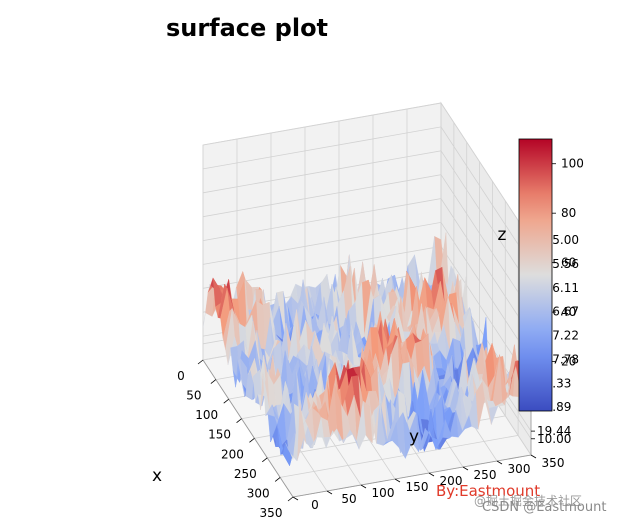  What do you see at coordinates (502, 235) in the screenshot?
I see `z-axis-label: z` at bounding box center [502, 235].